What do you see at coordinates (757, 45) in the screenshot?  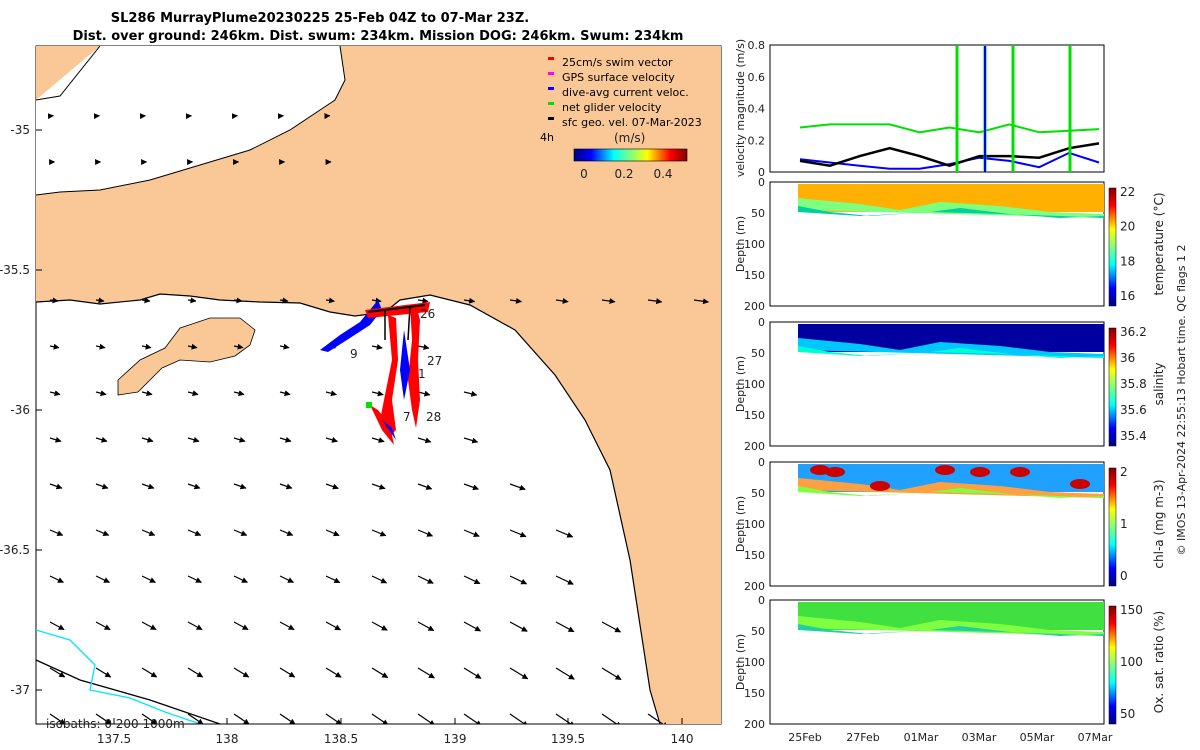 I see `velocity-y-tick: 0.8` at bounding box center [757, 45].